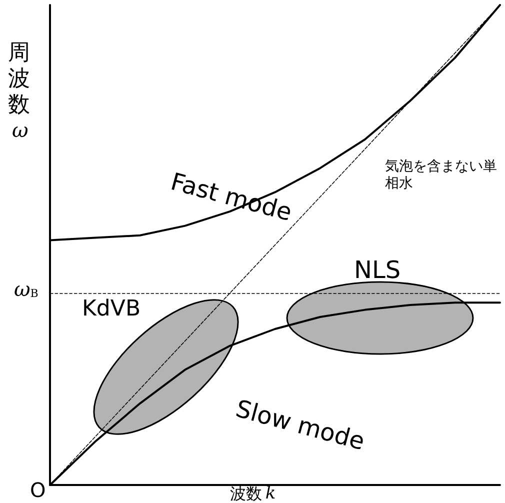 This screenshot has width=505, height=503. What do you see at coordinates (19, 91) in the screenshot?
I see `y-axis-title: 周波数 ω` at bounding box center [19, 91].